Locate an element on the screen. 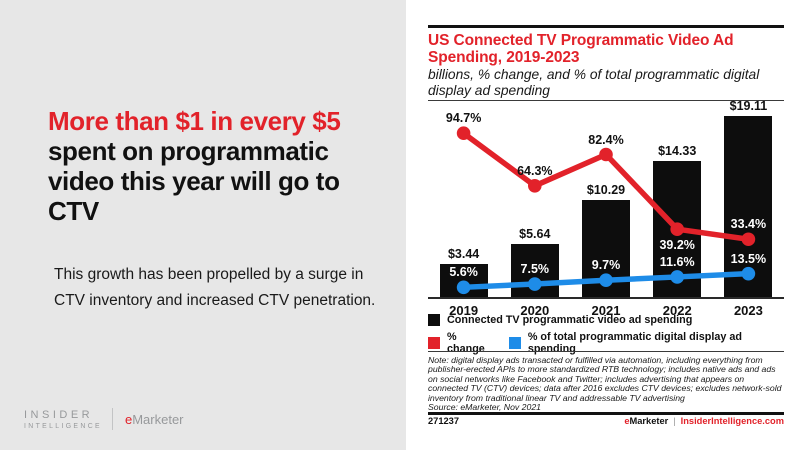 The height and width of the screenshot is (450, 800). footer-emarketer-rest: Marketer is located at coordinates (649, 421).